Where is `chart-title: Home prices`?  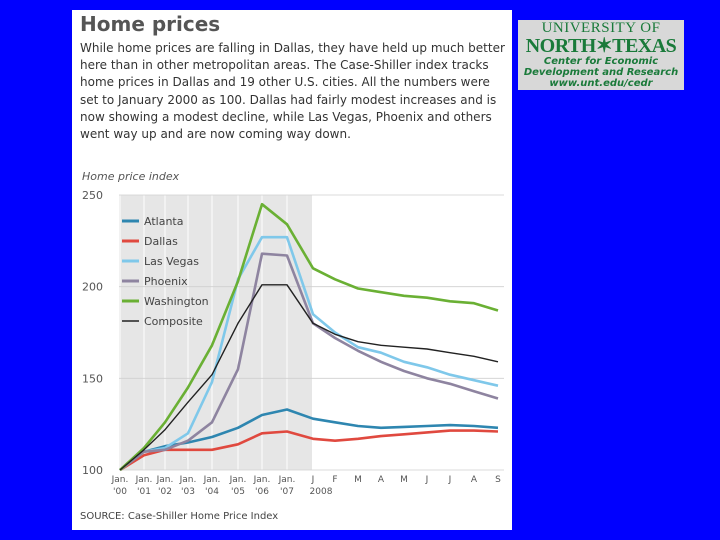 chart-title: Home prices is located at coordinates (150, 24).